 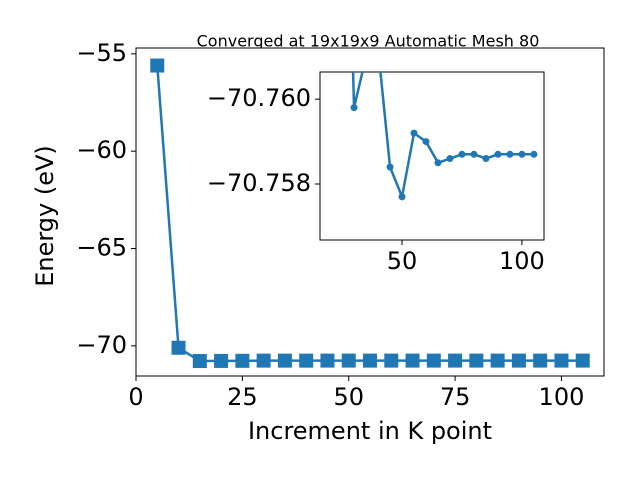 What do you see at coordinates (135, 397) in the screenshot?
I see `x-tick-label: 0` at bounding box center [135, 397].